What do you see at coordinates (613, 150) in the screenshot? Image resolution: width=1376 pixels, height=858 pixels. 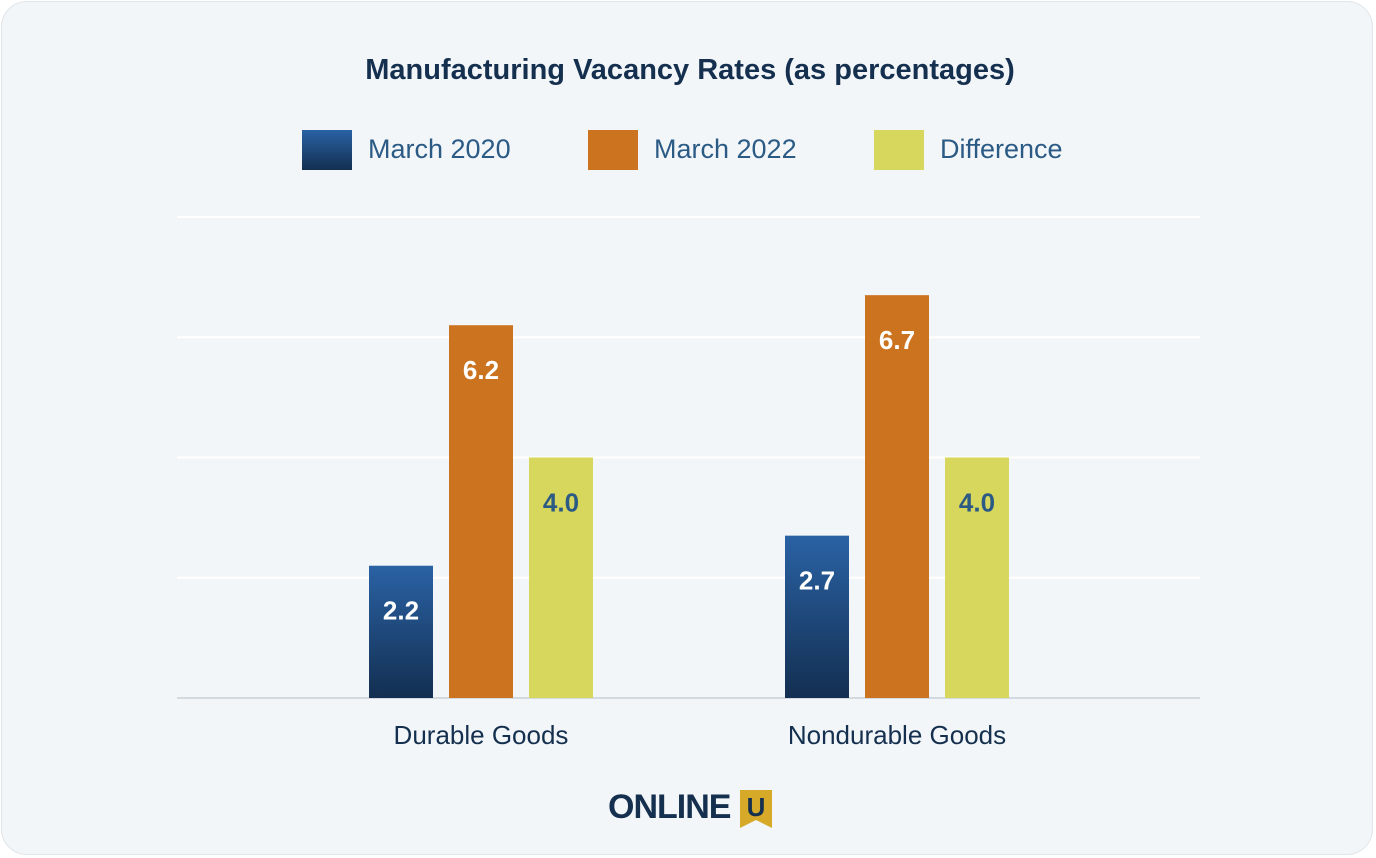 I see `legend-swatch-march-2022` at bounding box center [613, 150].